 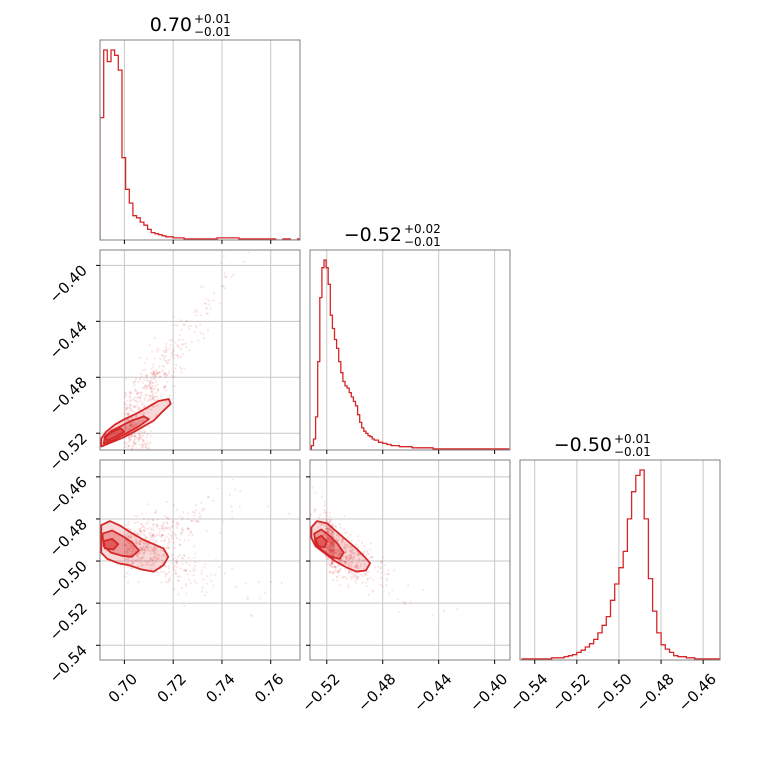 What do you see at coordinates (432, 692) in the screenshot?
I see `tick-label-x: −0.44` at bounding box center [432, 692].